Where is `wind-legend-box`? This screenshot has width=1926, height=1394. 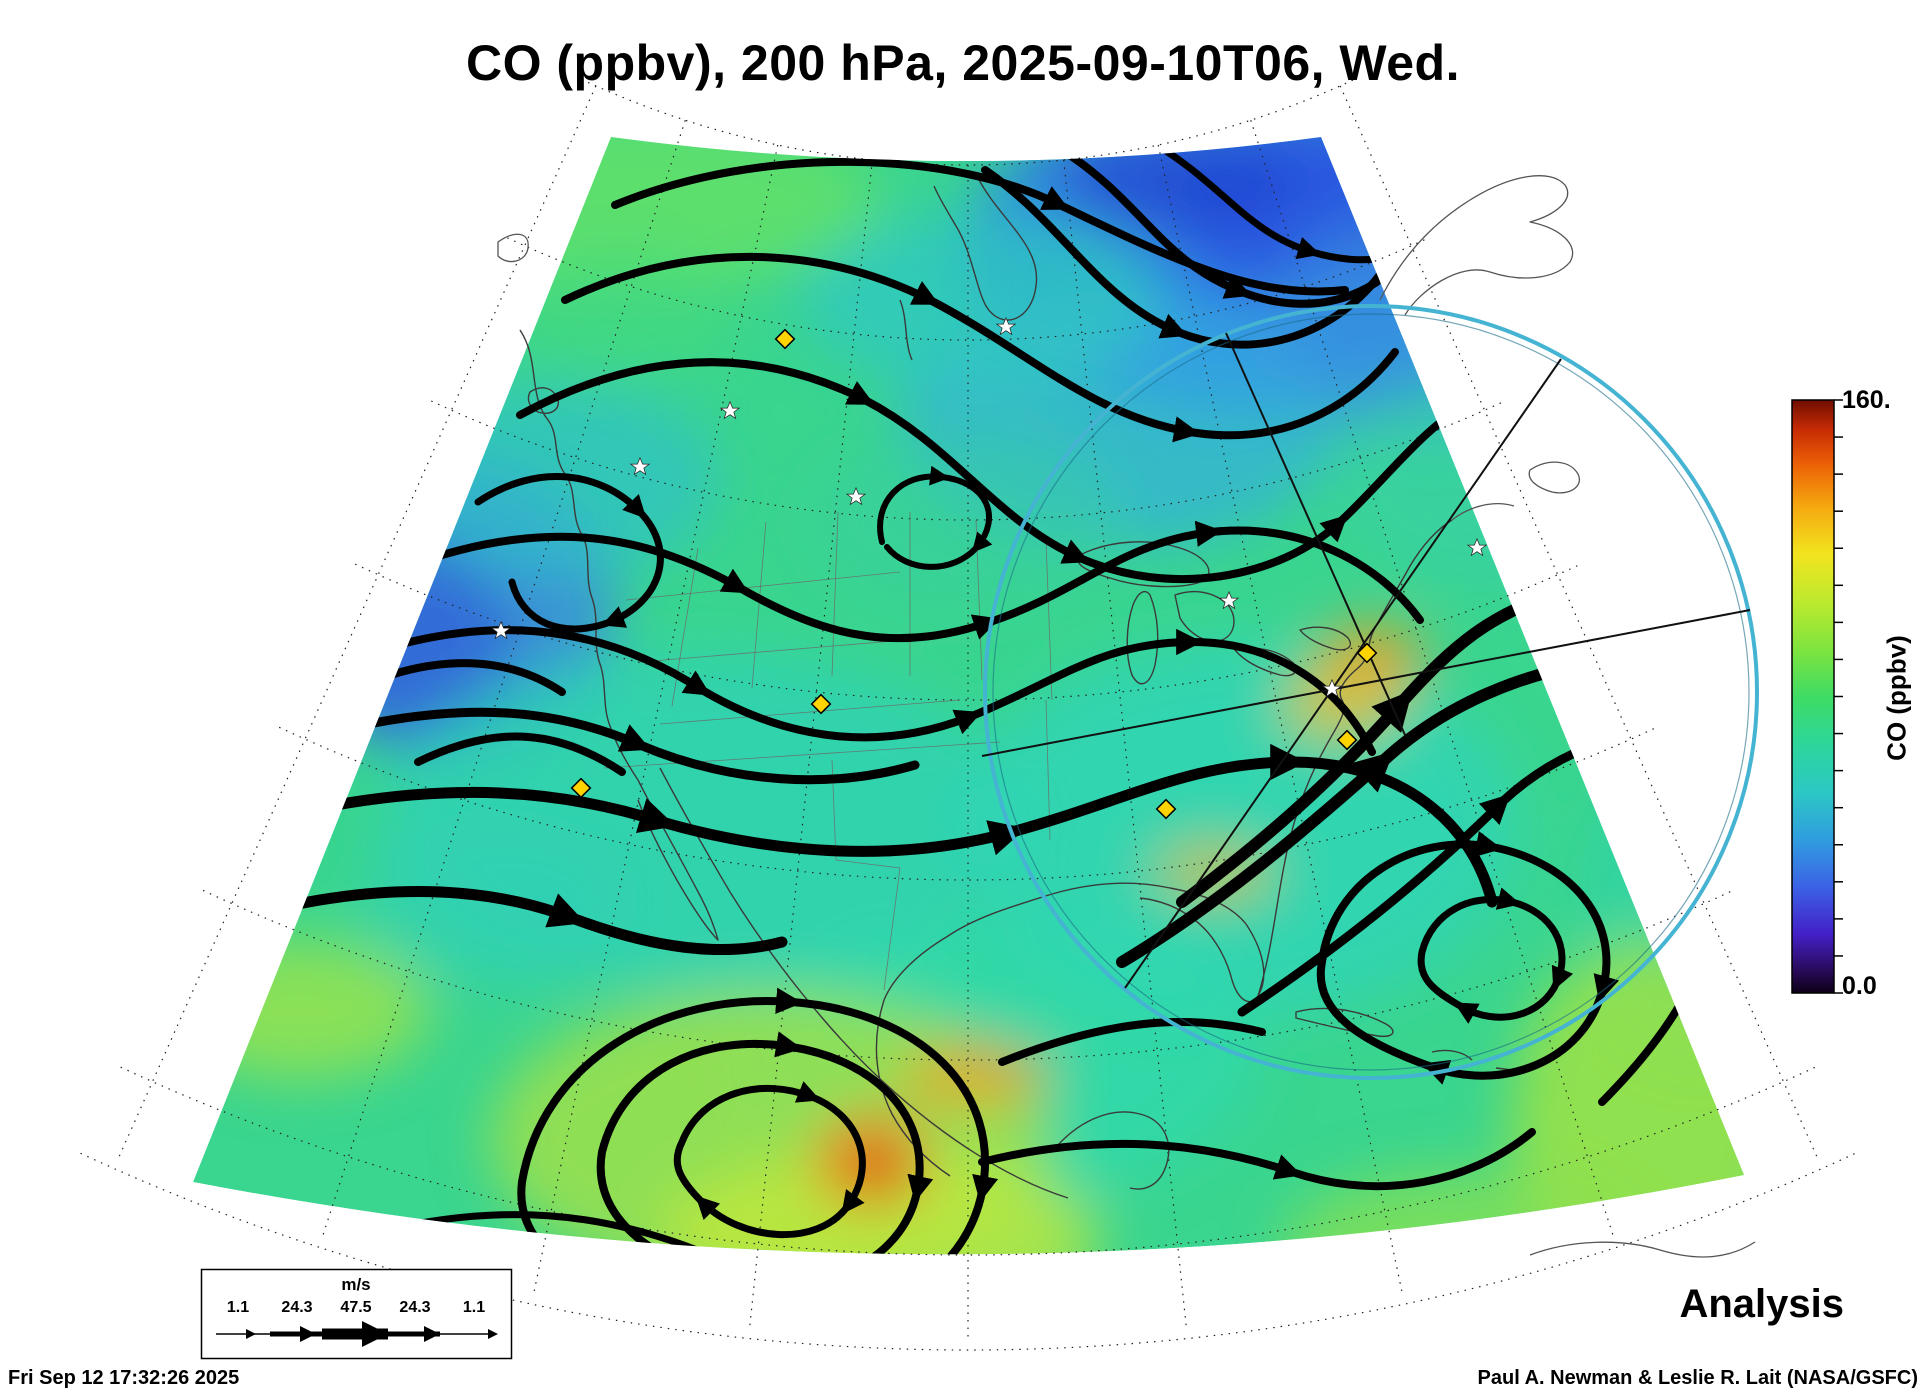 wind-legend-box is located at coordinates (356, 1314).